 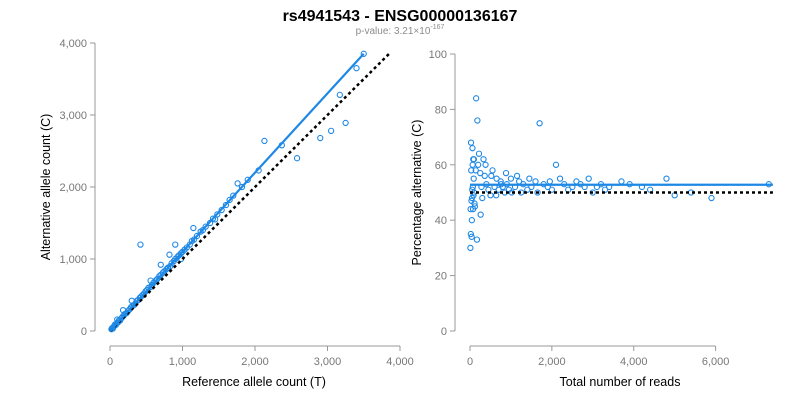 I want to click on y-axis-label: Alternative allele count (C), so click(x=46, y=187).